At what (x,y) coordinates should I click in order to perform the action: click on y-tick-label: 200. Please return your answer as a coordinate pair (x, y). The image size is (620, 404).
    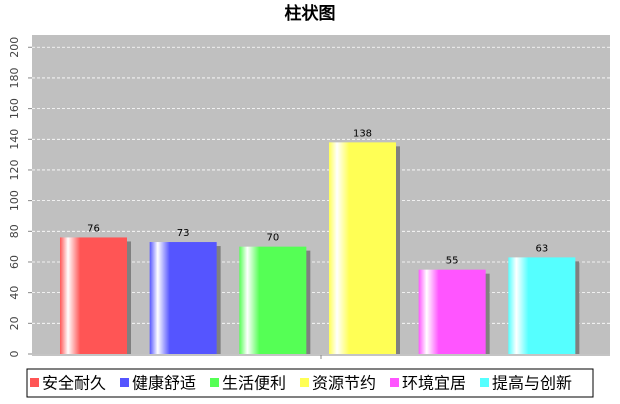
    Looking at the image, I should click on (14, 47).